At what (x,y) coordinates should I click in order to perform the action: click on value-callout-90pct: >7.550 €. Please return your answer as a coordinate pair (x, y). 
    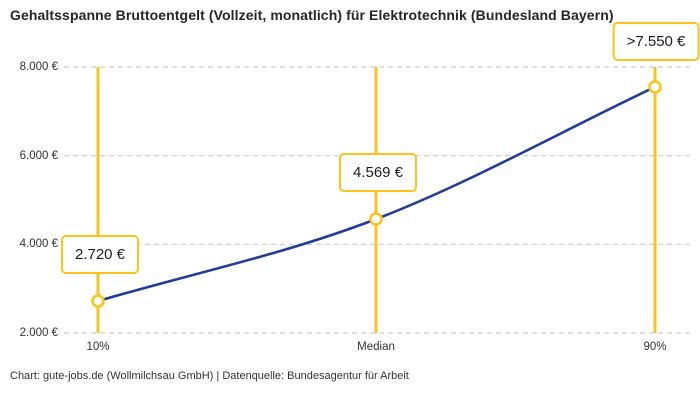
    Looking at the image, I should click on (656, 41).